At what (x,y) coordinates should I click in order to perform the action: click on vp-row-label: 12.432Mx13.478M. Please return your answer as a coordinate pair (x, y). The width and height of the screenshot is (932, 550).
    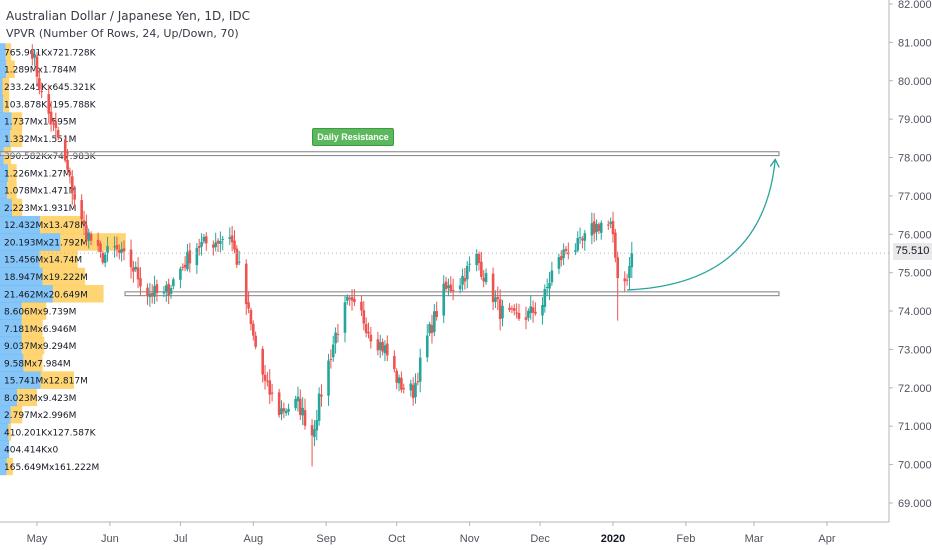
    Looking at the image, I should click on (46, 226).